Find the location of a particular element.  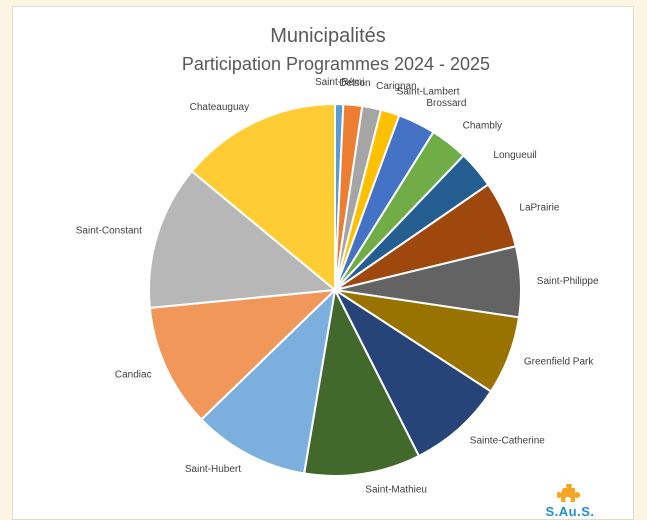

pie-slice-sainte-catherine is located at coordinates (412, 372).